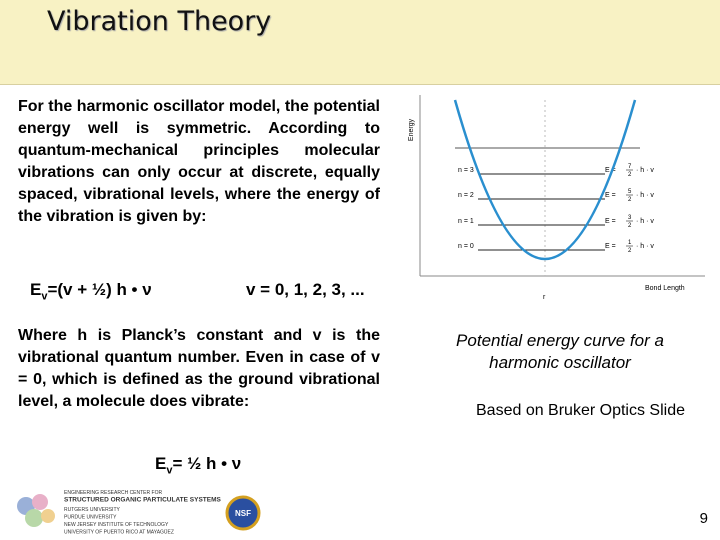  Describe the element at coordinates (99, 289) in the screenshot. I see `eq-rhs: =(v + ½) h • ν` at that location.